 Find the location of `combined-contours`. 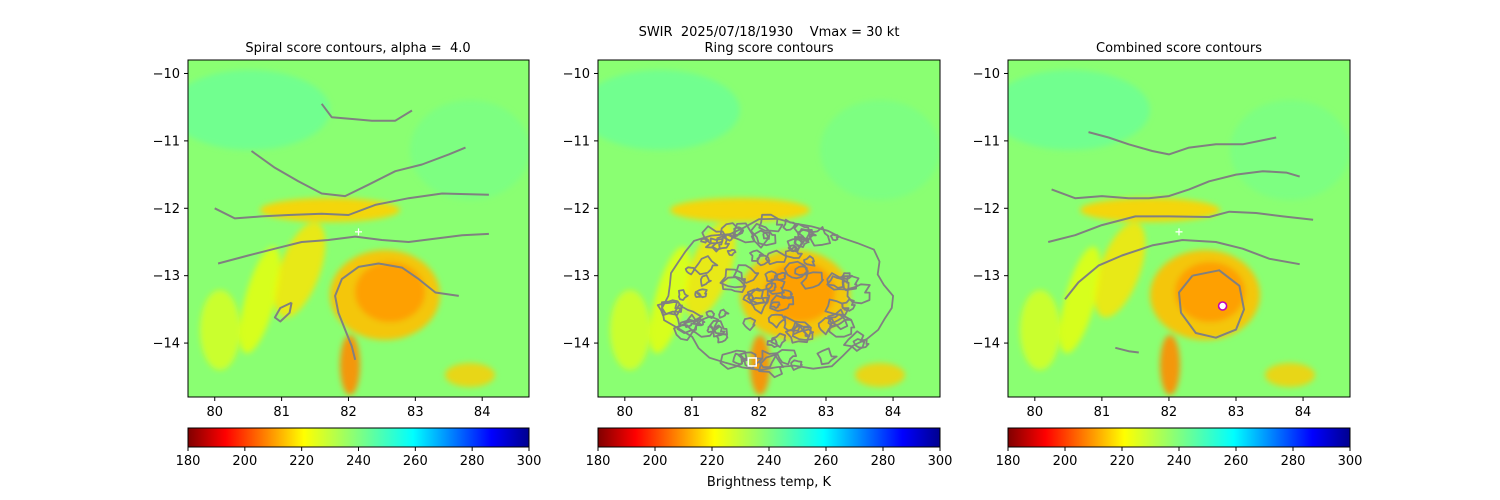

combined-contours is located at coordinates (1180, 242).